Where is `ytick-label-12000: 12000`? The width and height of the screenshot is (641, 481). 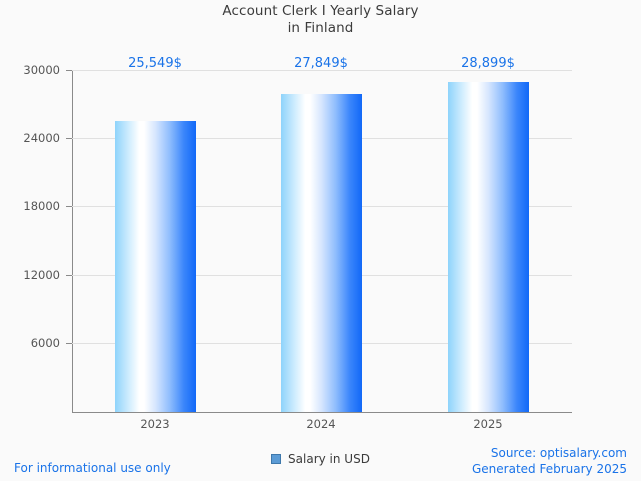 ytick-label-12000: 12000 is located at coordinates (41, 275).